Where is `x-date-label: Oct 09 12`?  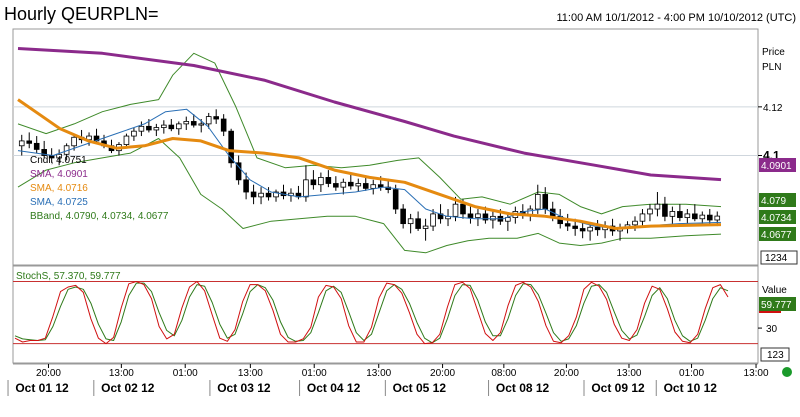 x-date-label: Oct 09 12 is located at coordinates (618, 388).